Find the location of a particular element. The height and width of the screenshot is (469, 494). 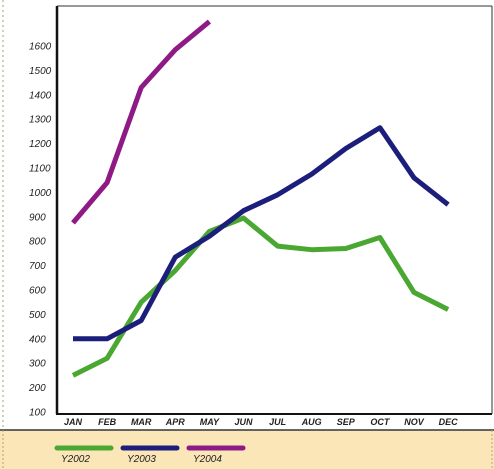

x-tick-label: OCT is located at coordinates (380, 422).